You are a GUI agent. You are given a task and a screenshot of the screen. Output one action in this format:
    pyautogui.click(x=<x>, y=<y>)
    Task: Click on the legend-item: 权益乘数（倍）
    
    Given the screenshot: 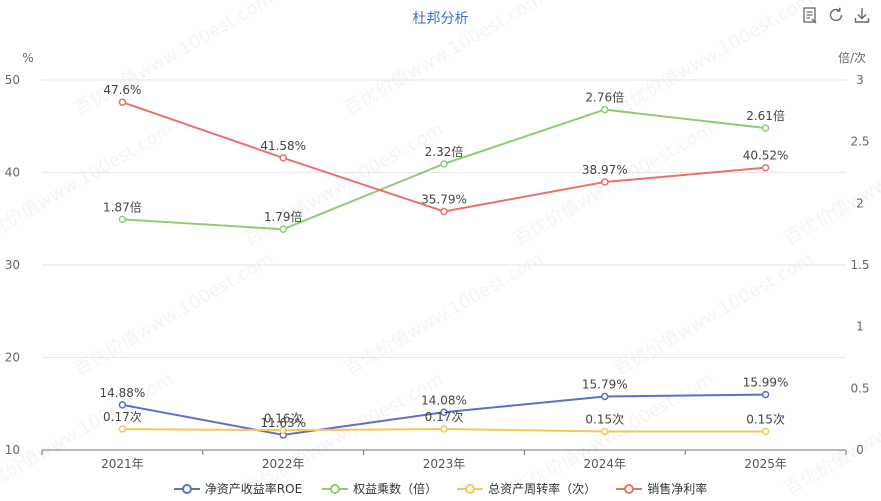 What is the action you would take?
    pyautogui.click(x=379, y=488)
    